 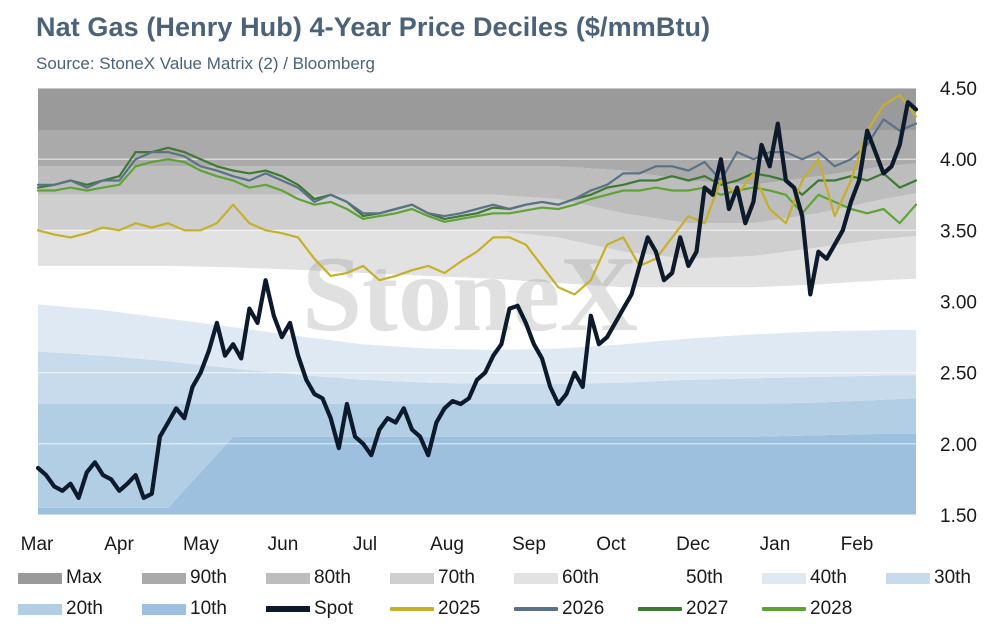 What do you see at coordinates (477, 259) in the screenshot?
I see `band-60th` at bounding box center [477, 259].